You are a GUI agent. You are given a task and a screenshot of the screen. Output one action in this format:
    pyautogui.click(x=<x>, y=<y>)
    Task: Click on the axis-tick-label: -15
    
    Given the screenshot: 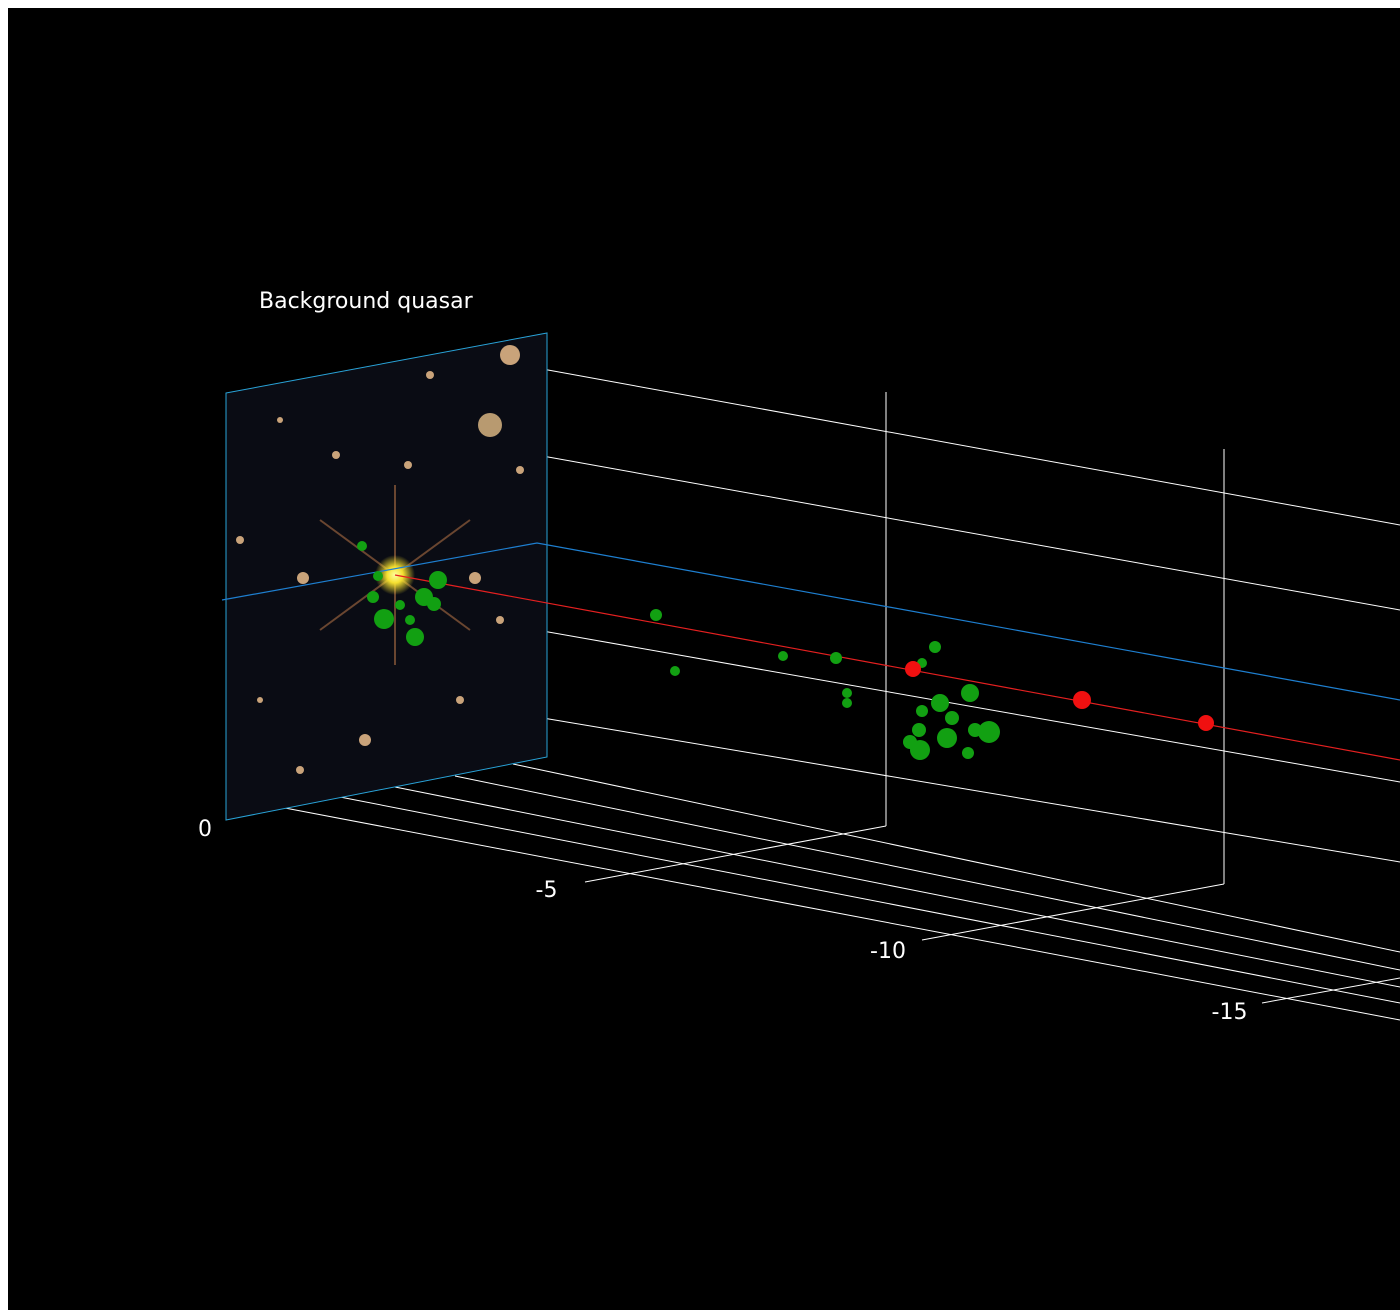 What is the action you would take?
    pyautogui.click(x=1230, y=1012)
    